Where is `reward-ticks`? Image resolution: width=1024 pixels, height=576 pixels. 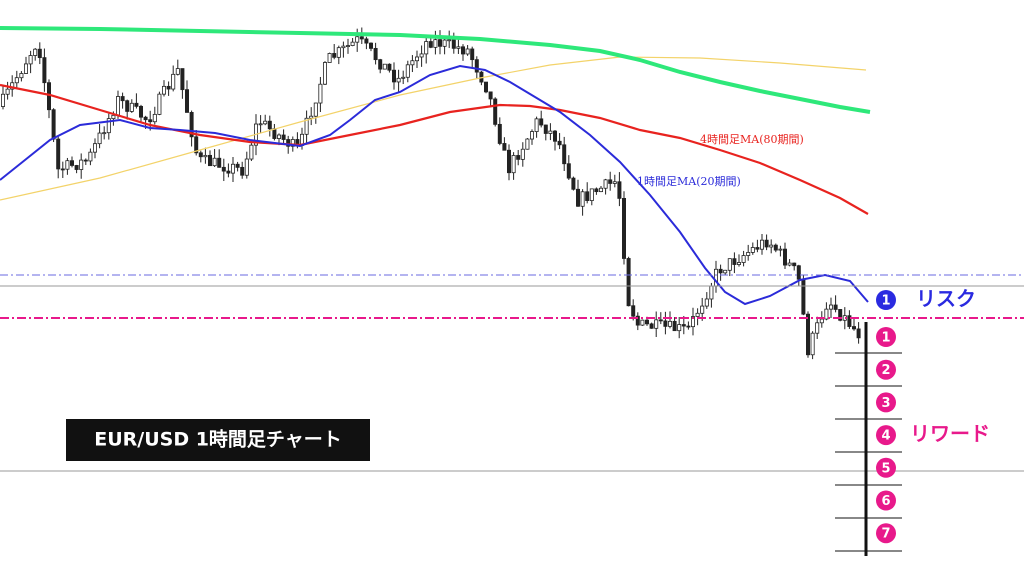 reward-ticks is located at coordinates (868, 452).